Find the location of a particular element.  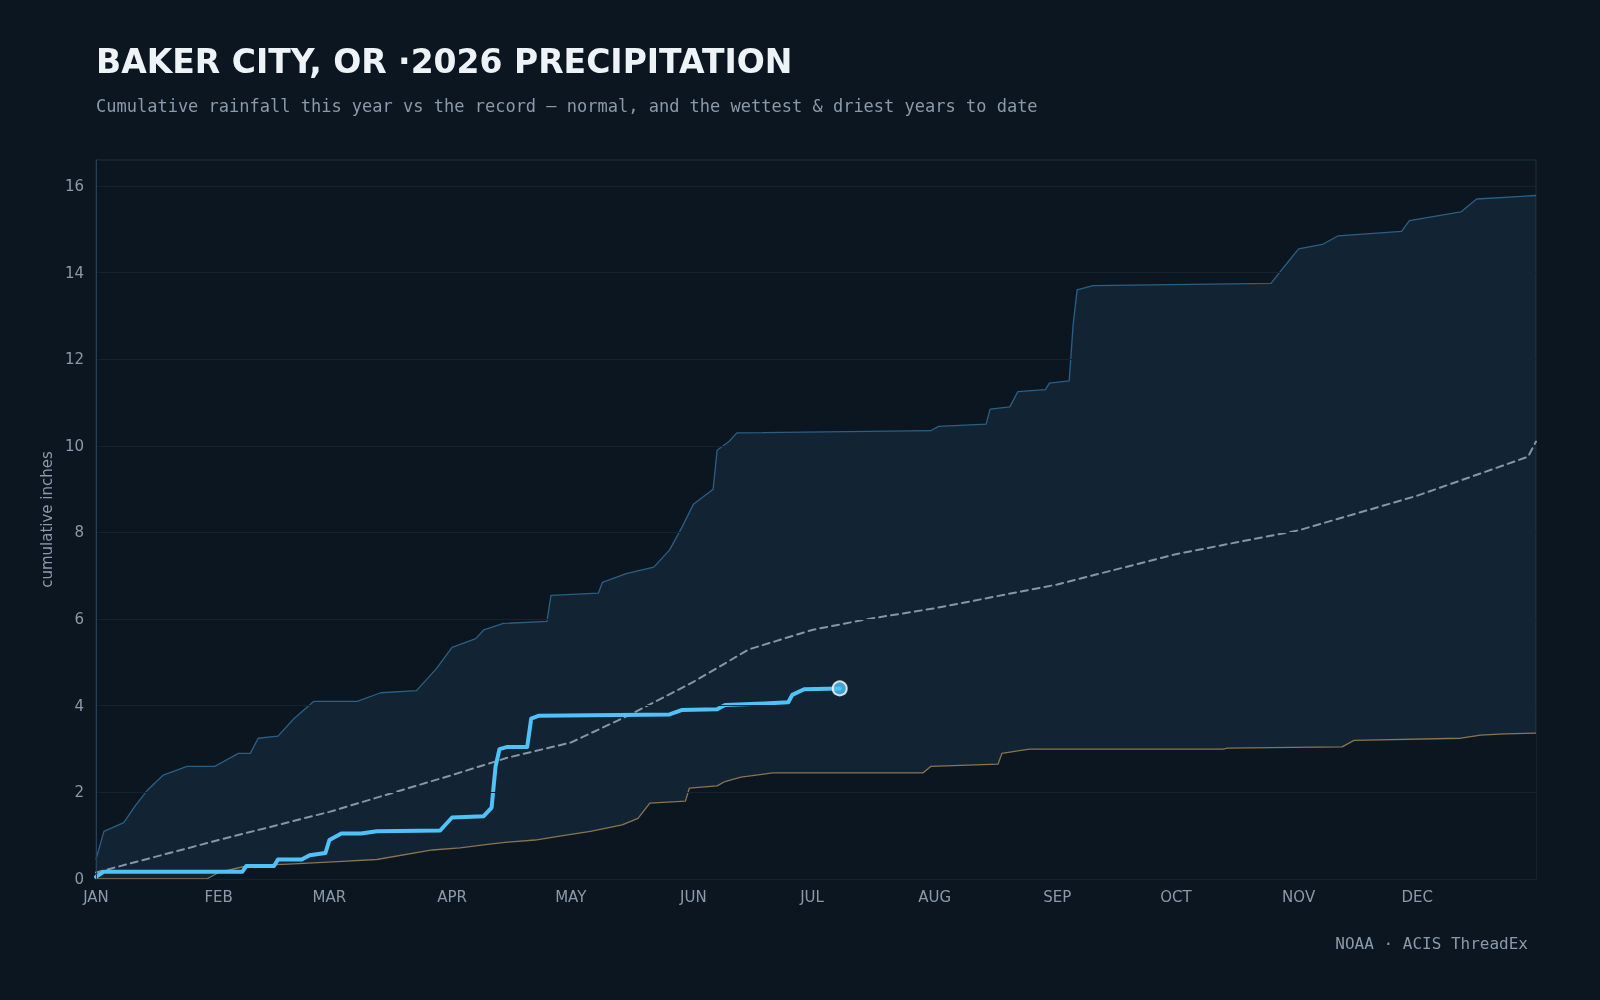

x-tick-label: JUL is located at coordinates (812, 896).